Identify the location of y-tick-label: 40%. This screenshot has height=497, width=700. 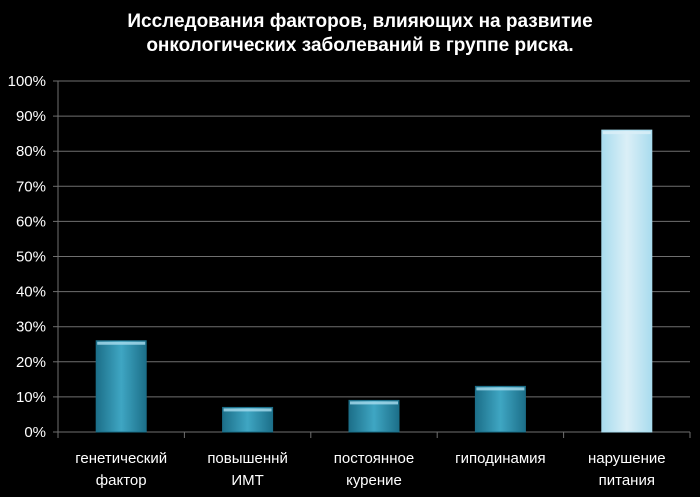
(31, 292).